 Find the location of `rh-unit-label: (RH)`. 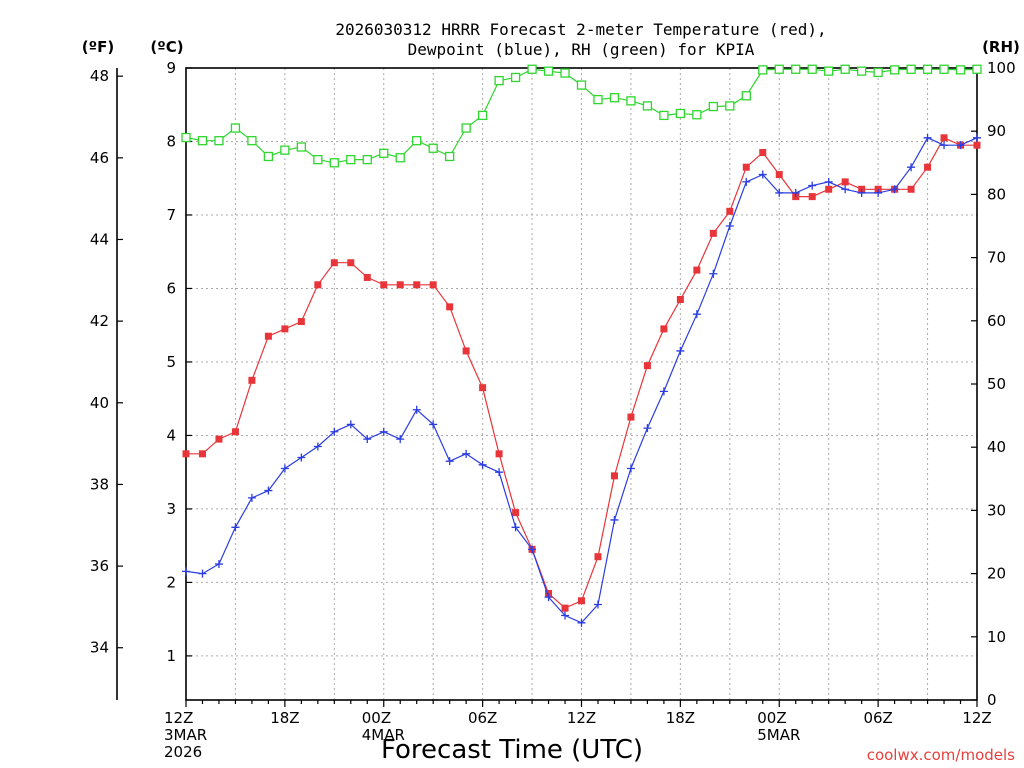

rh-unit-label: (RH) is located at coordinates (1001, 47).